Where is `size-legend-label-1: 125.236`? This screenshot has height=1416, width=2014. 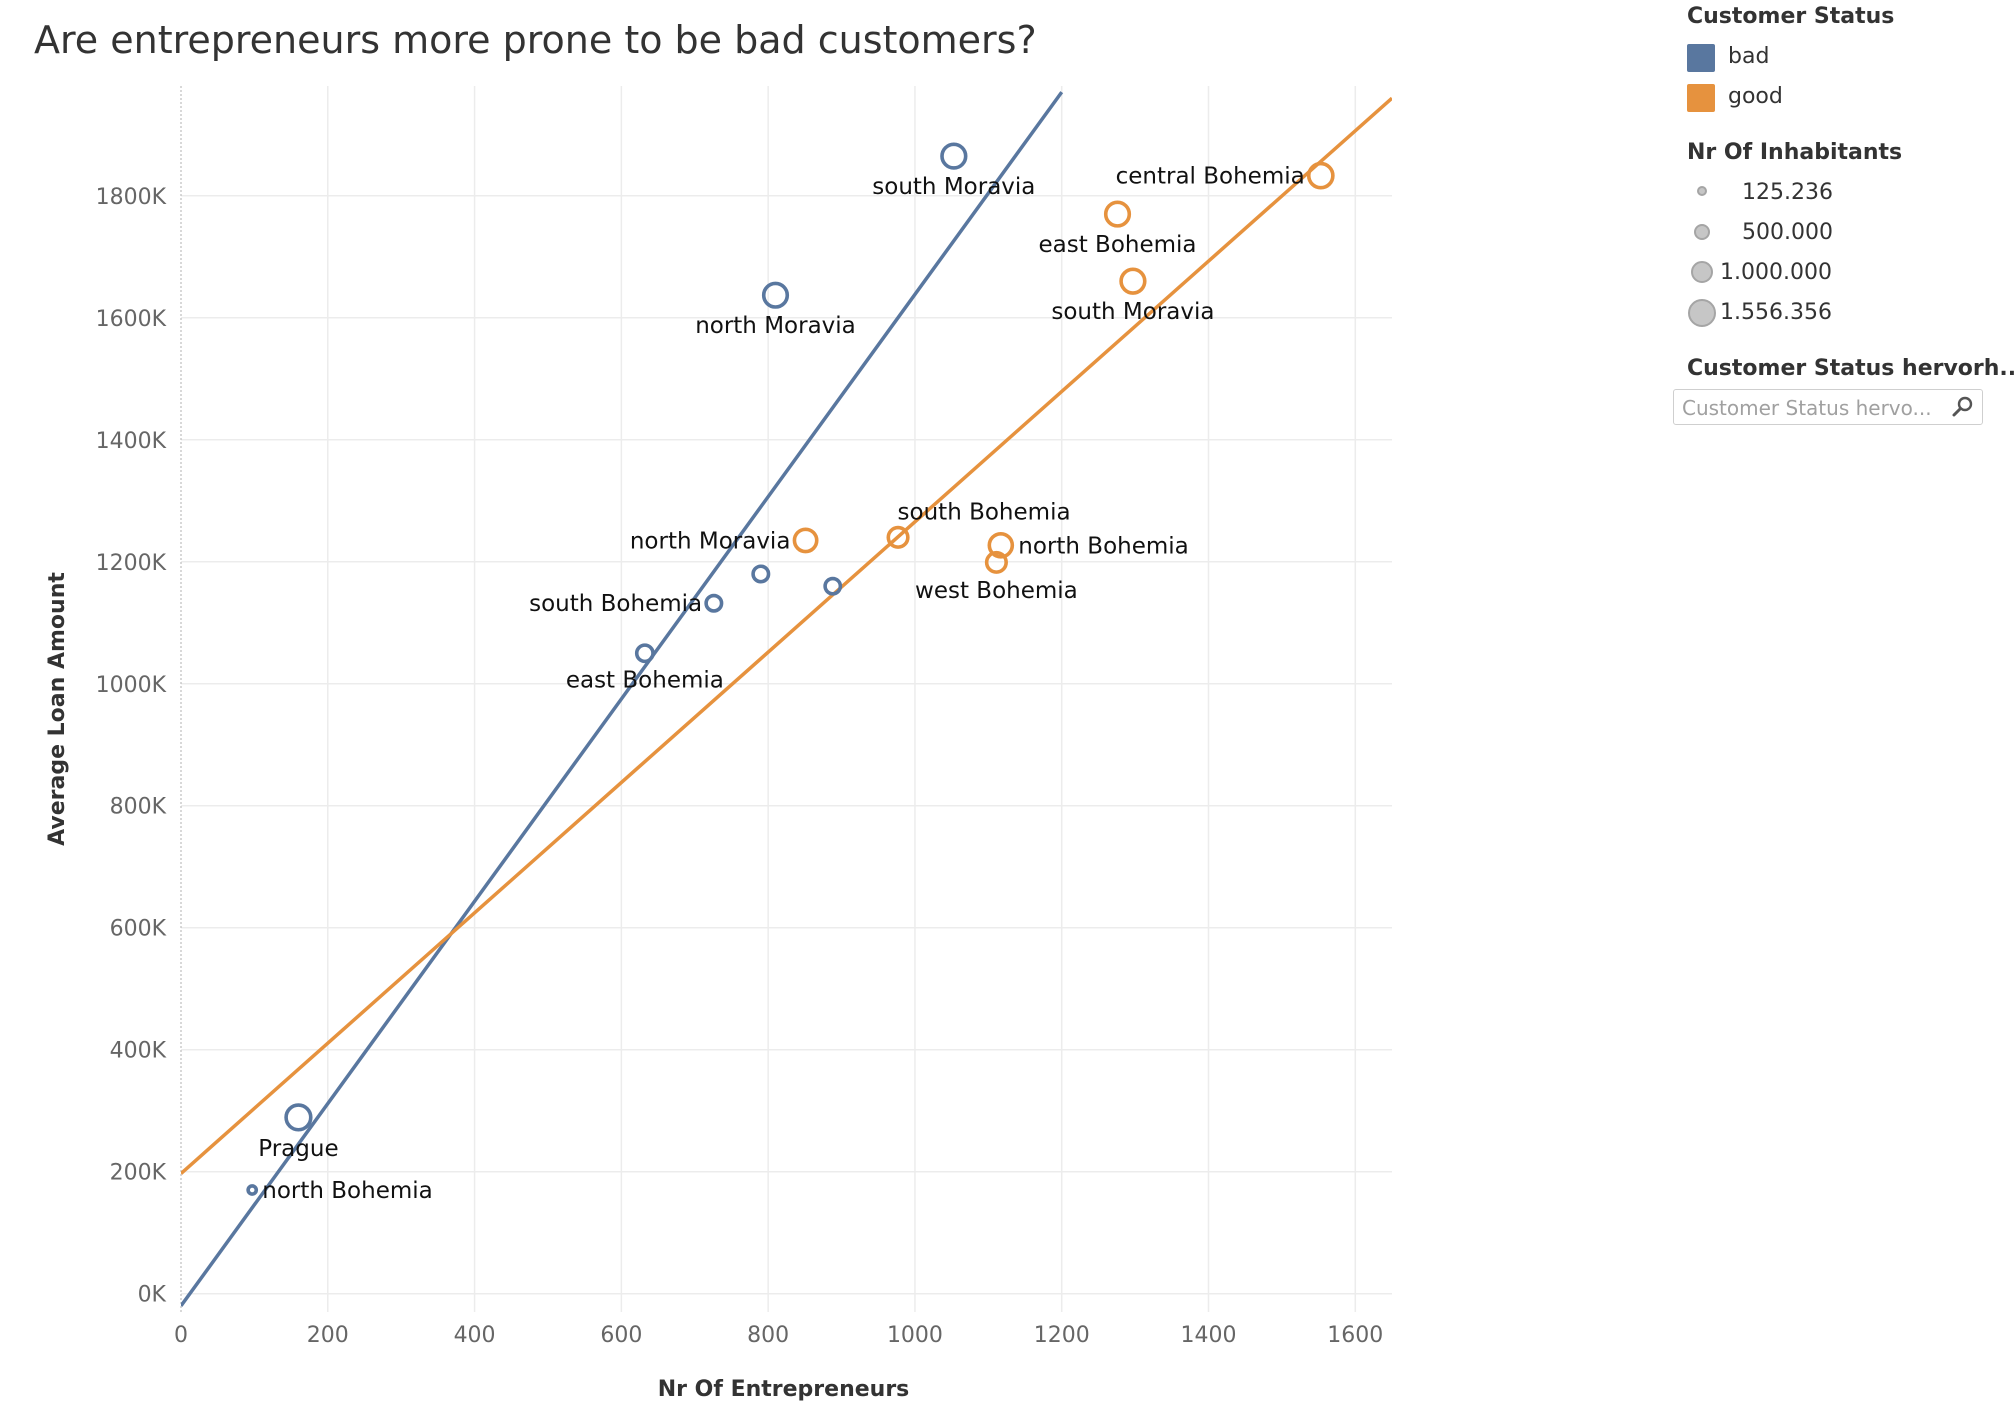 size-legend-label-1: 125.236 is located at coordinates (1787, 192).